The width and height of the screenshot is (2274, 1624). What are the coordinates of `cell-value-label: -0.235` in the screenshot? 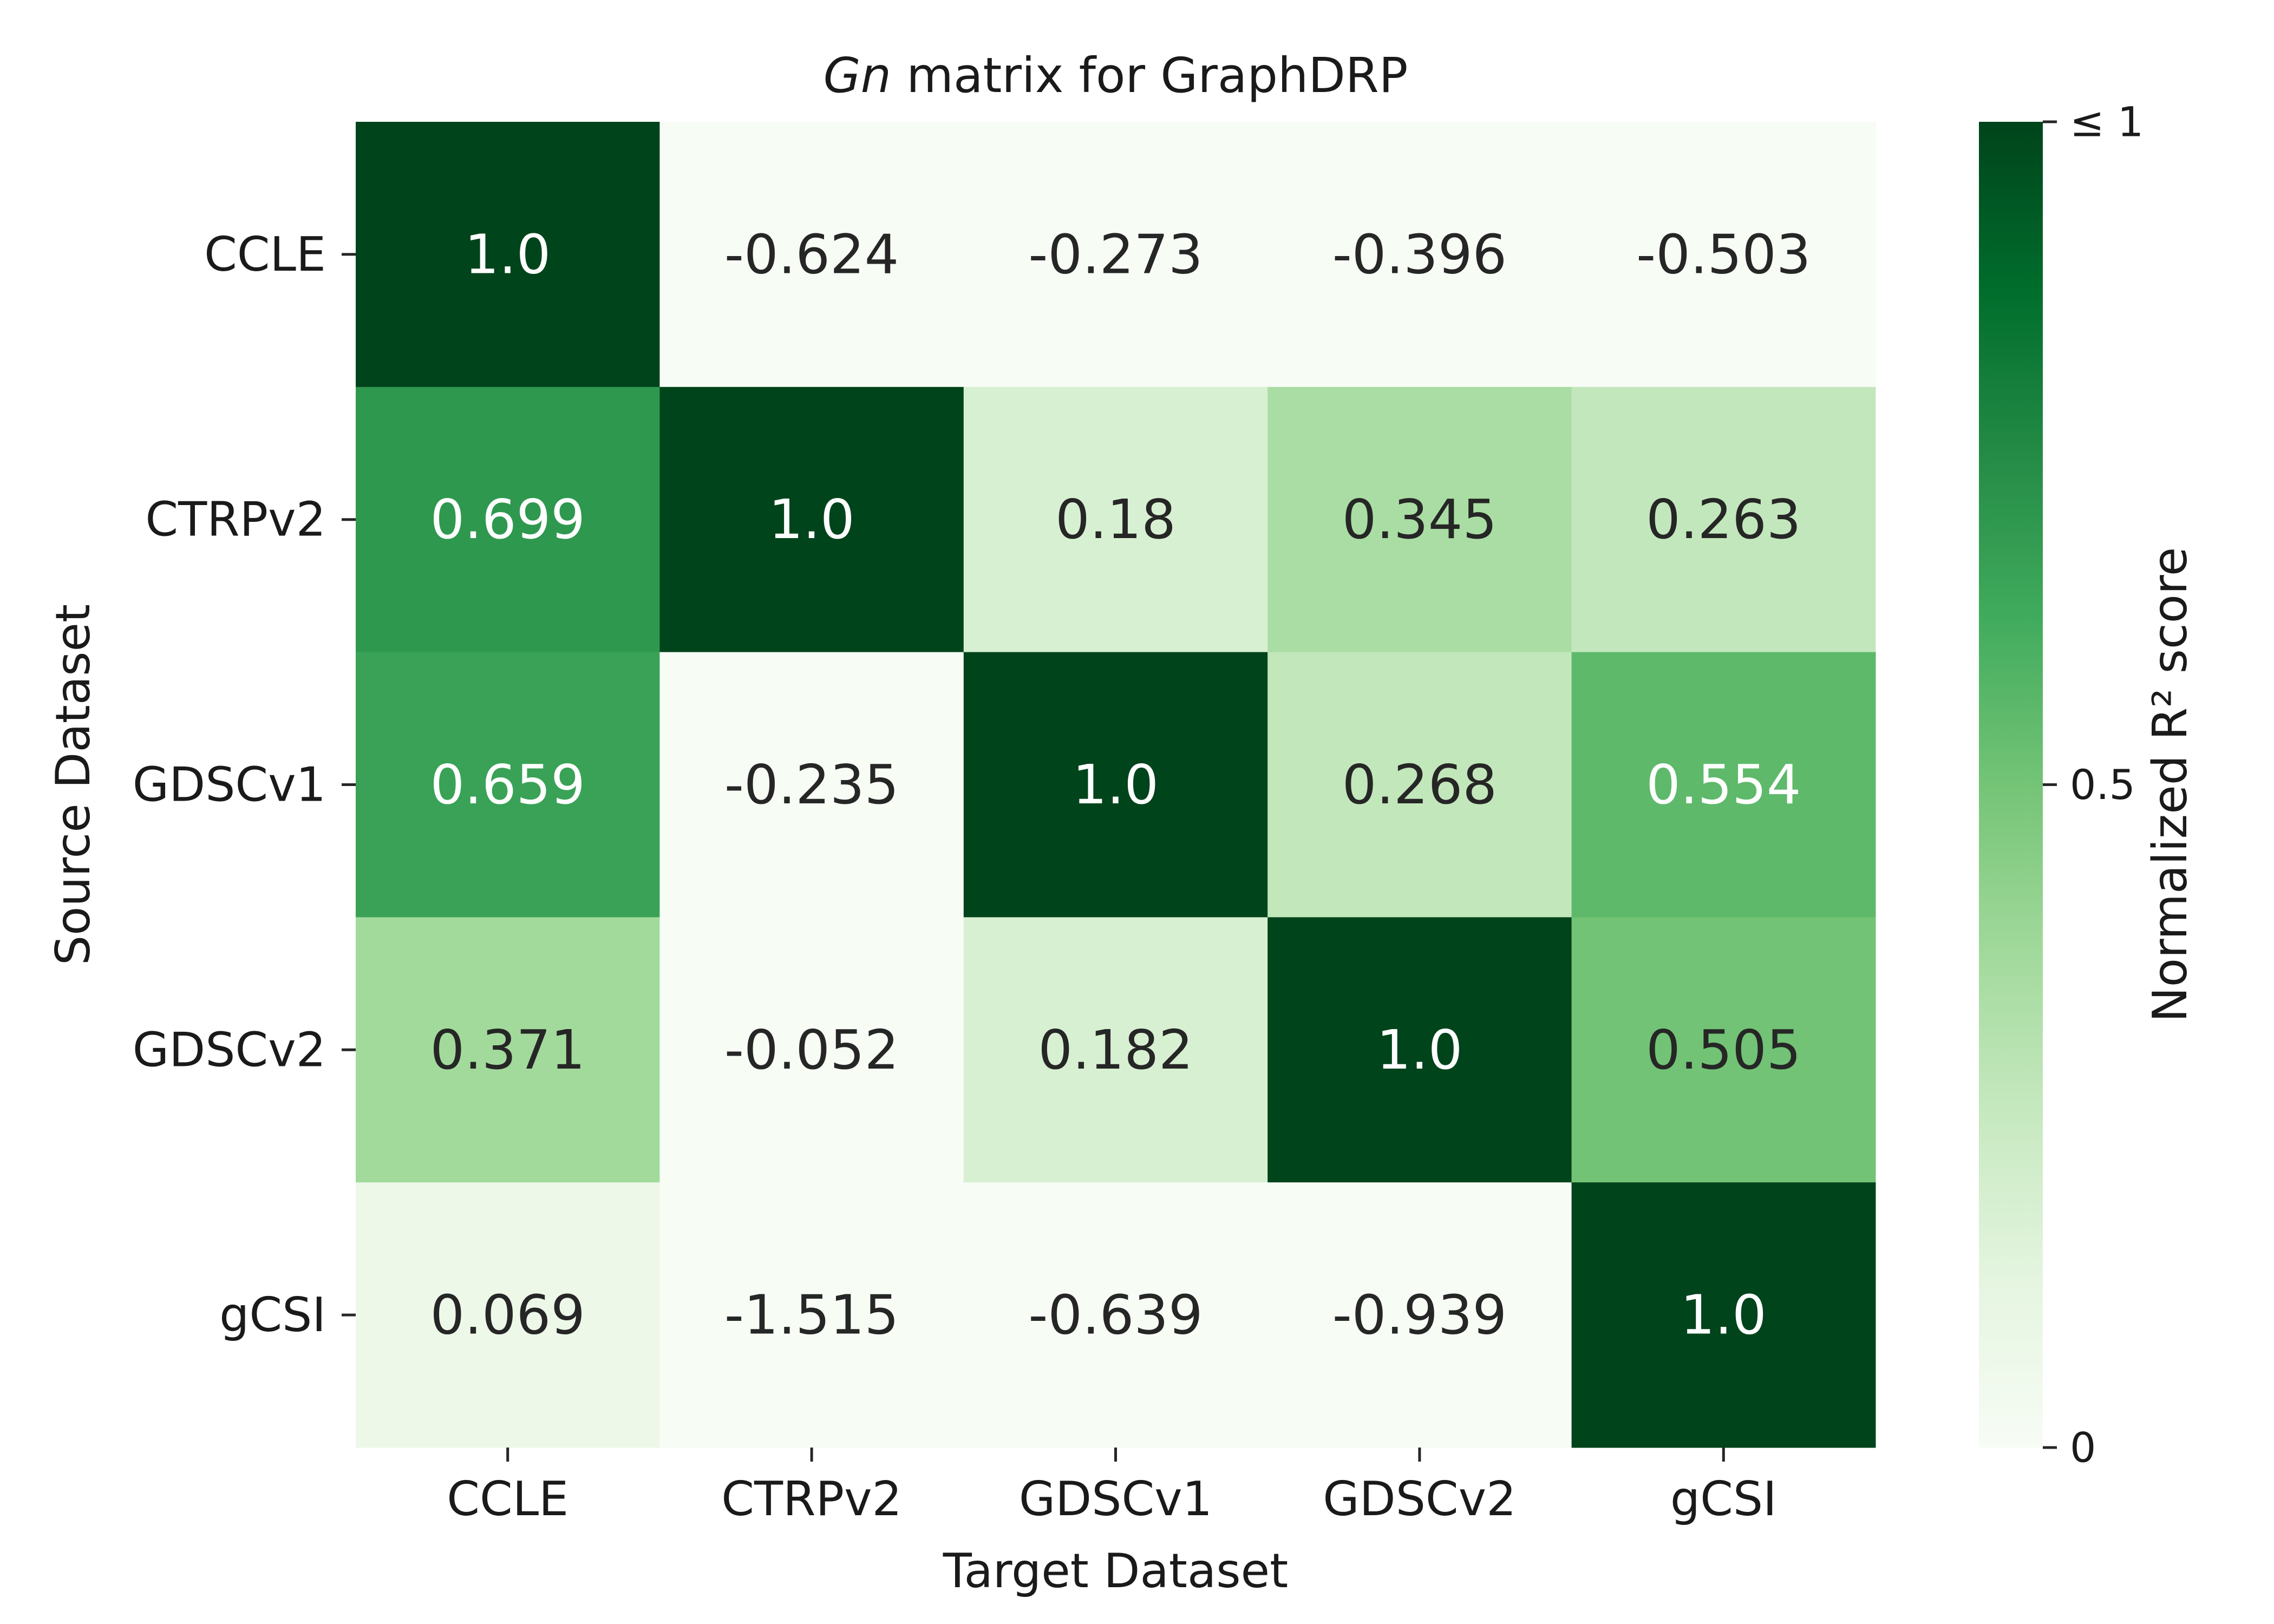 It's located at (812, 784).